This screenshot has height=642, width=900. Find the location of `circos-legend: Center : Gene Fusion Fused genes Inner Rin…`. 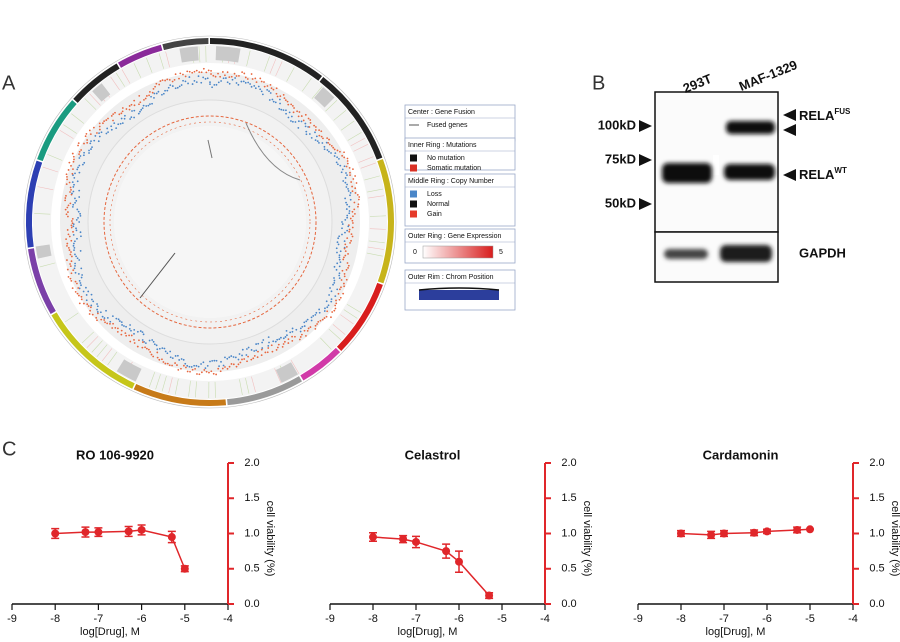

circos-legend: Center : Gene Fusion Fused genes Inner Rin… is located at coordinates (460, 207).